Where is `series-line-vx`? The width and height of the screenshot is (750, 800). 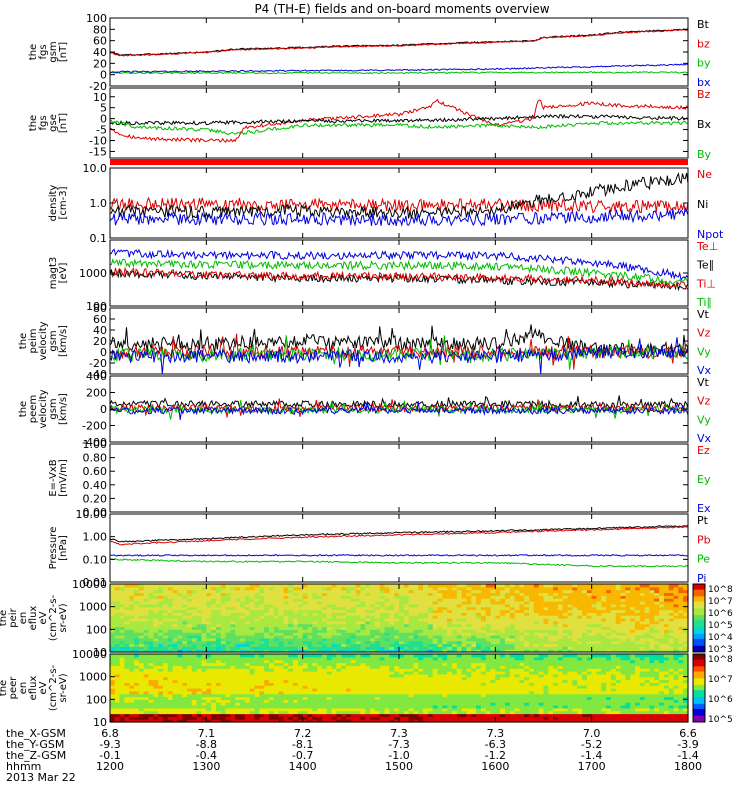 series-line-vx is located at coordinates (399, 356).